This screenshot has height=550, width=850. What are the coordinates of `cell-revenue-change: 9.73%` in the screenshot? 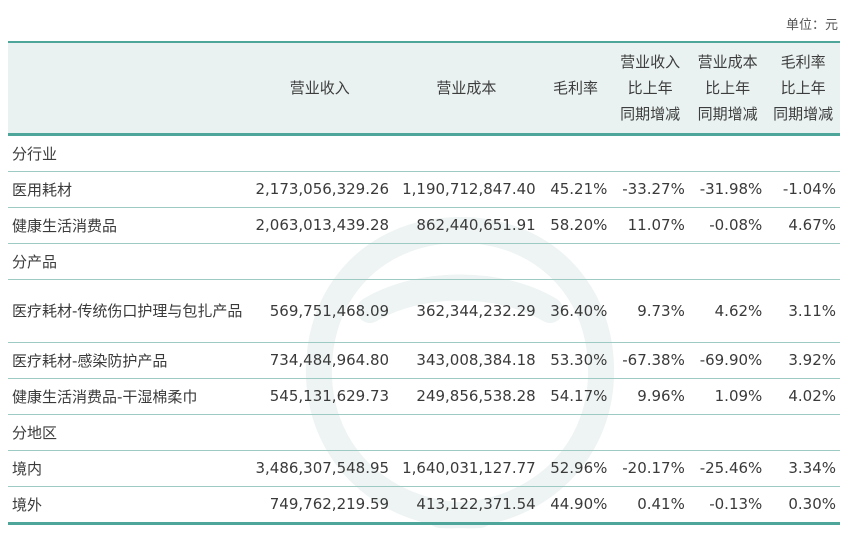 It's located at (650, 311).